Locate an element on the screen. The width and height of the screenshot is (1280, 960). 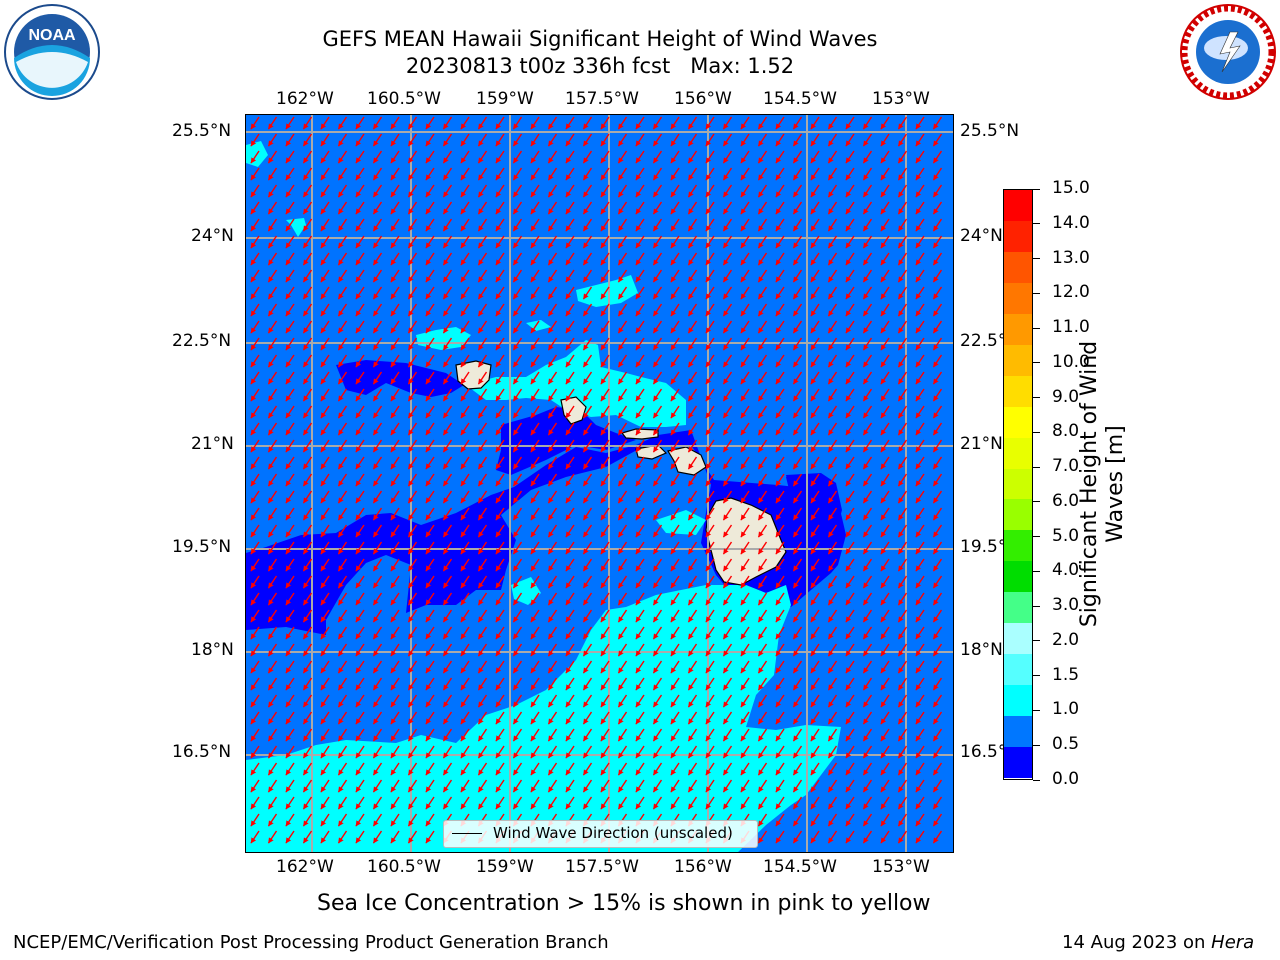
colorbar-tick-label: 15.0 is located at coordinates (1071, 188).